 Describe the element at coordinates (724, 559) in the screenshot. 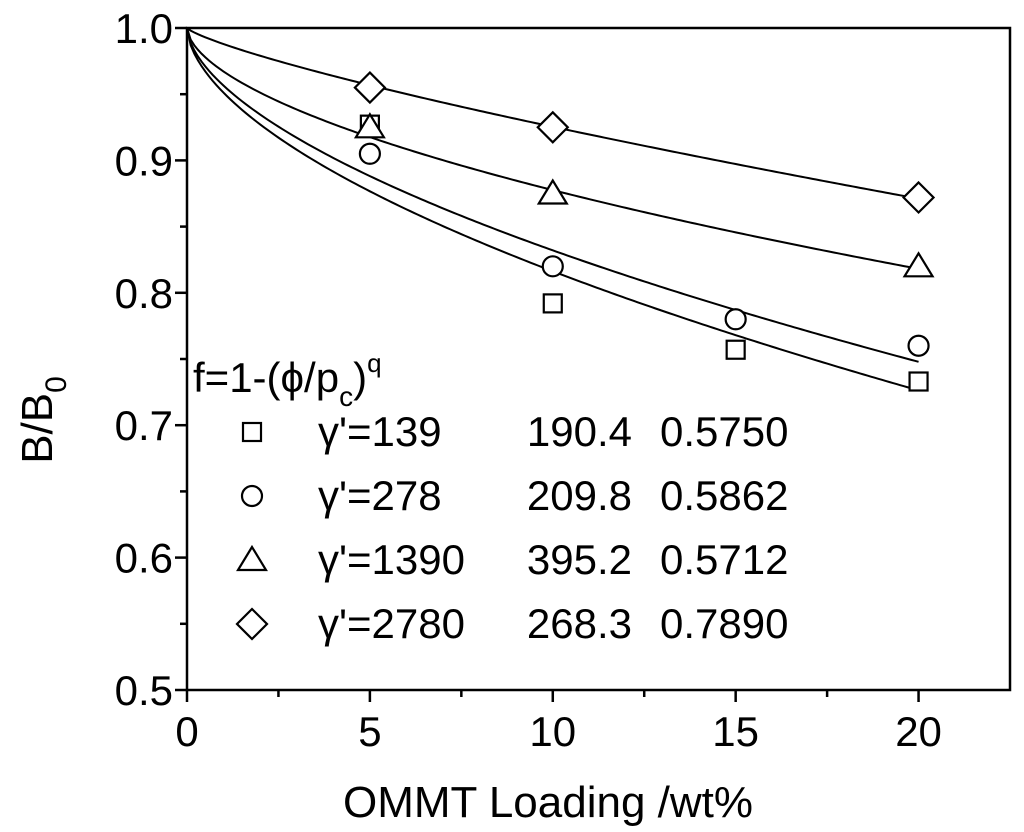

I see `legend-q: 0.5712` at that location.